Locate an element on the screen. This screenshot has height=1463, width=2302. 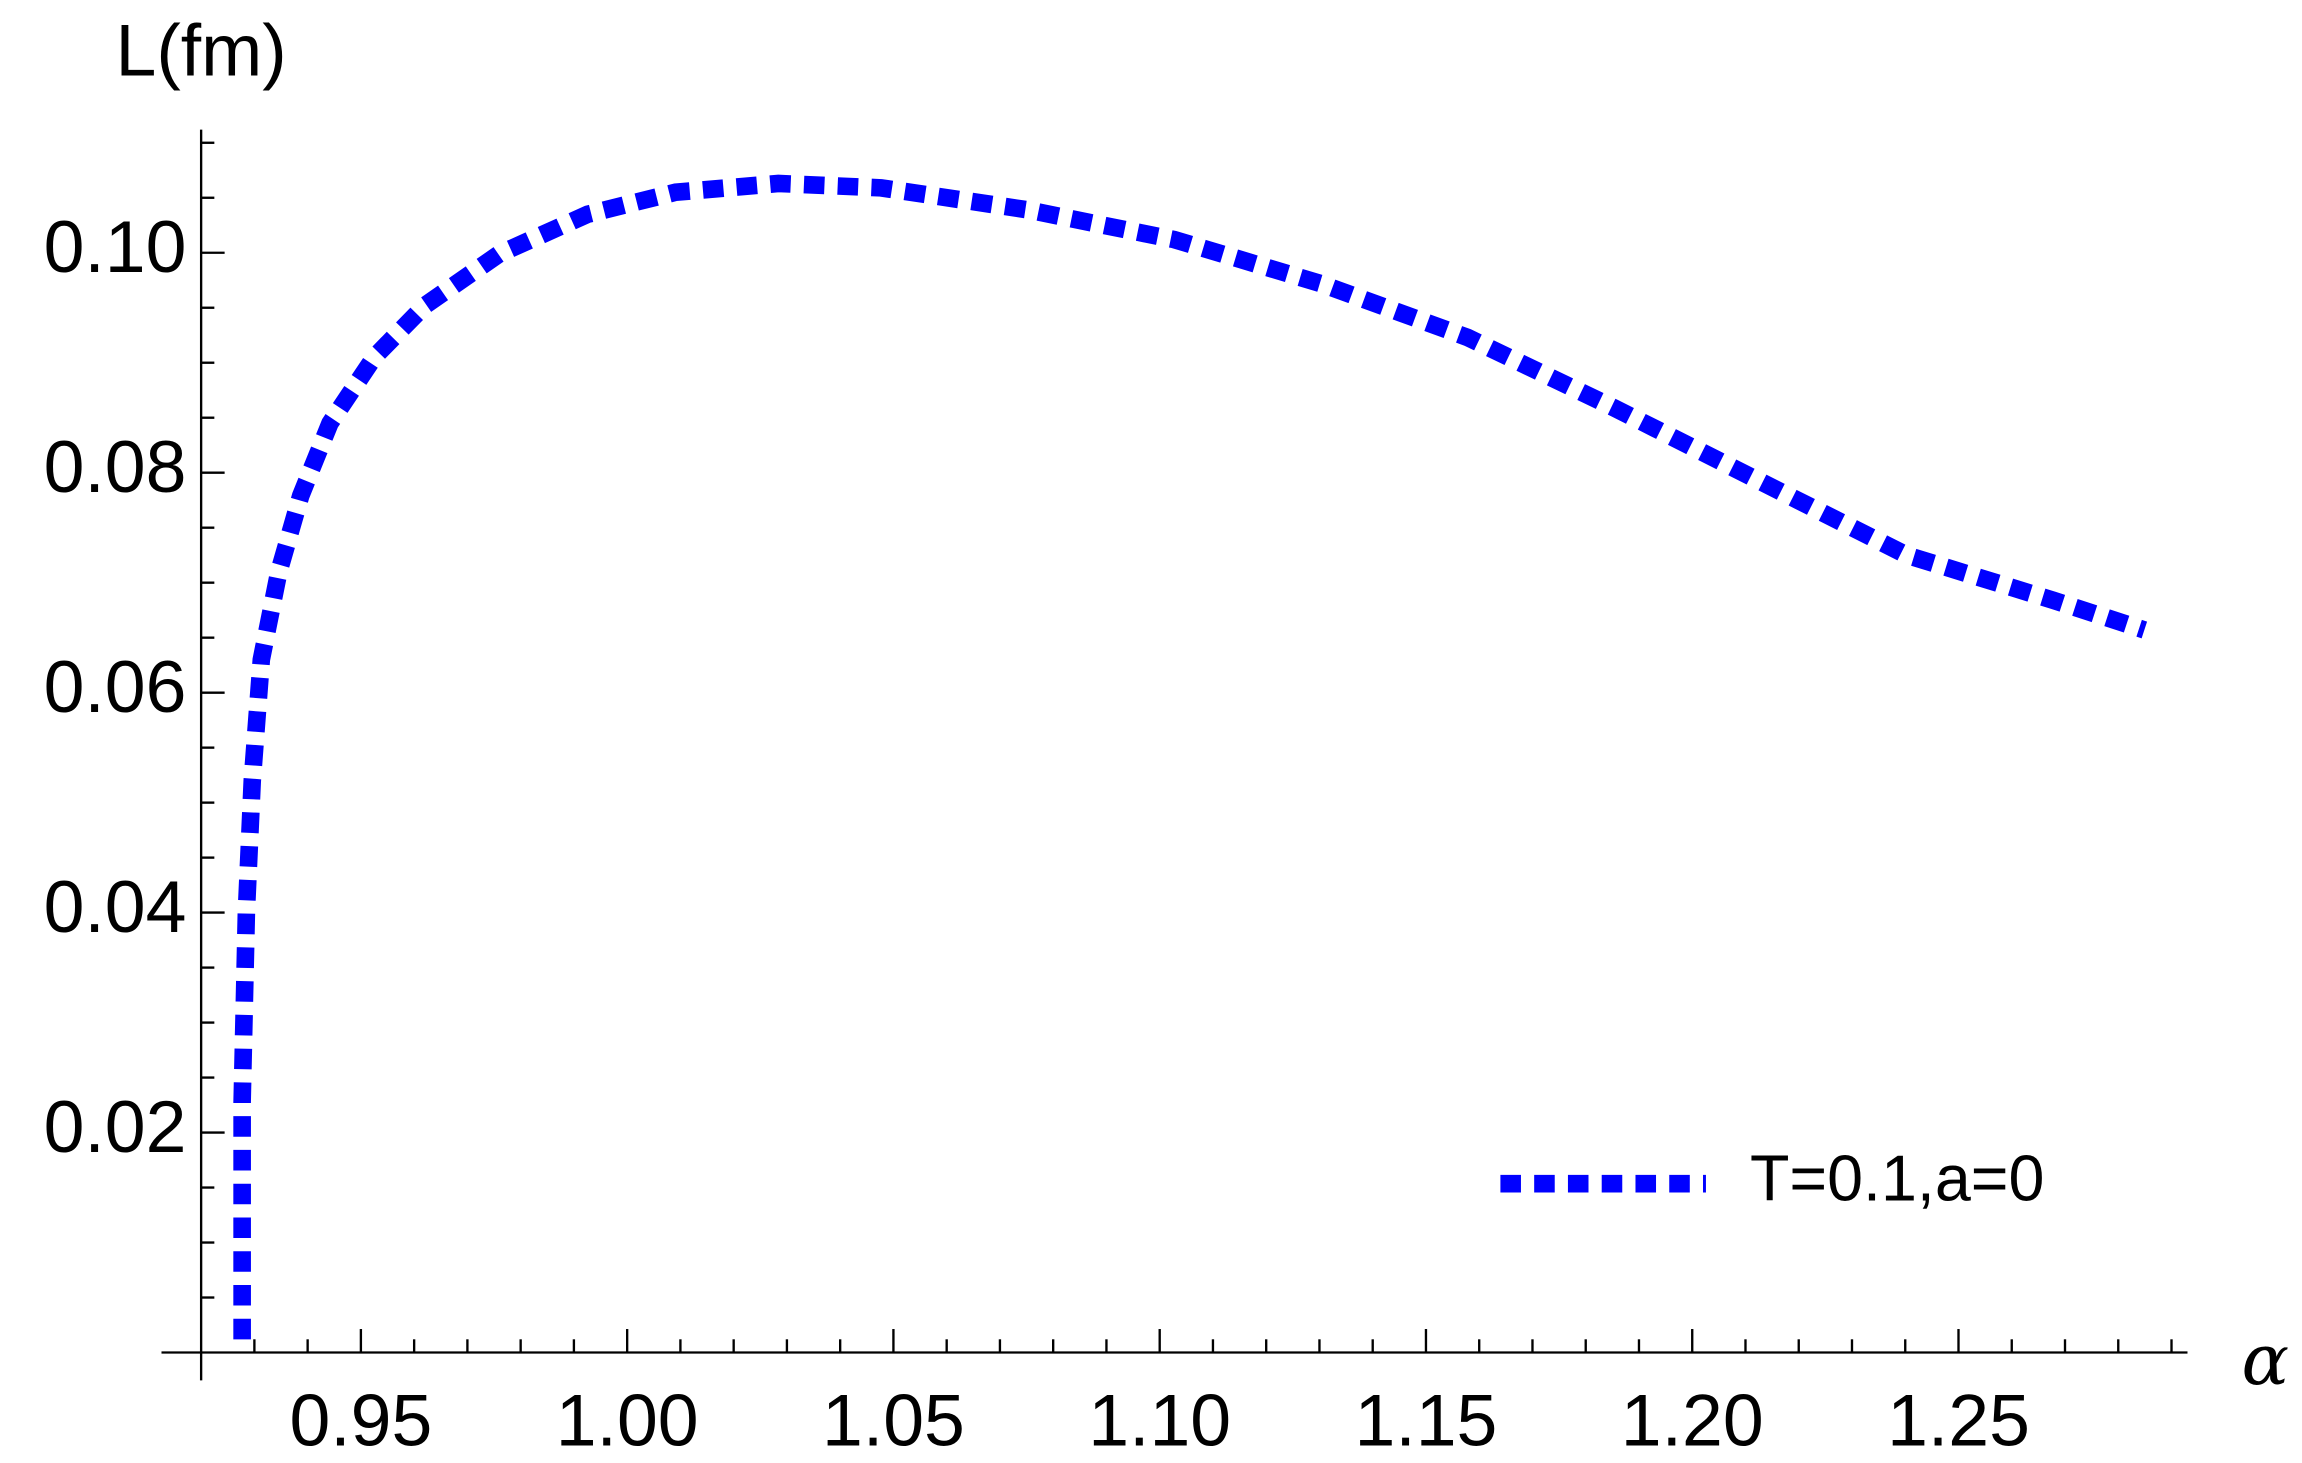
x-tick-label: 1.05 is located at coordinates (893, 1420).